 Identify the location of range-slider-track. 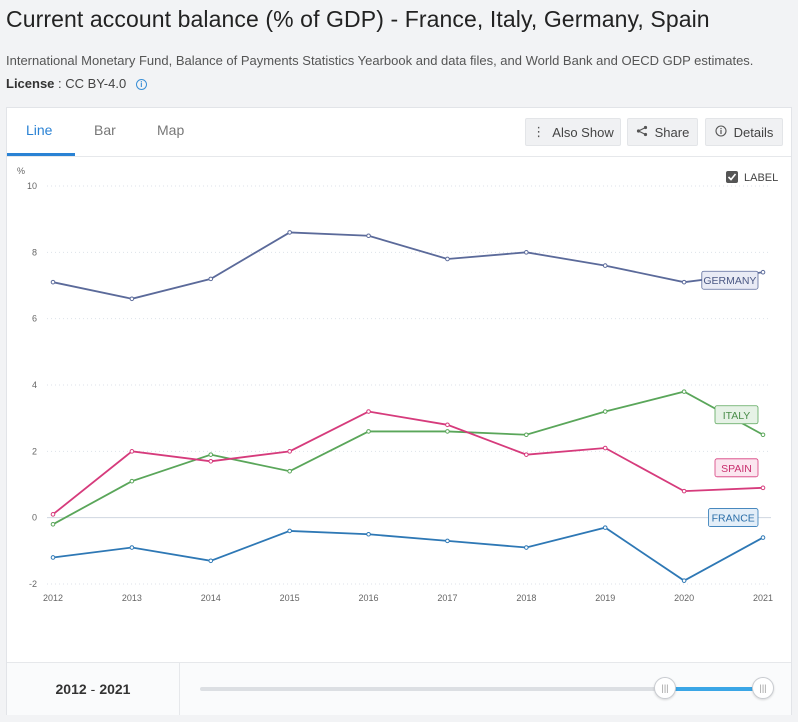
(482, 689).